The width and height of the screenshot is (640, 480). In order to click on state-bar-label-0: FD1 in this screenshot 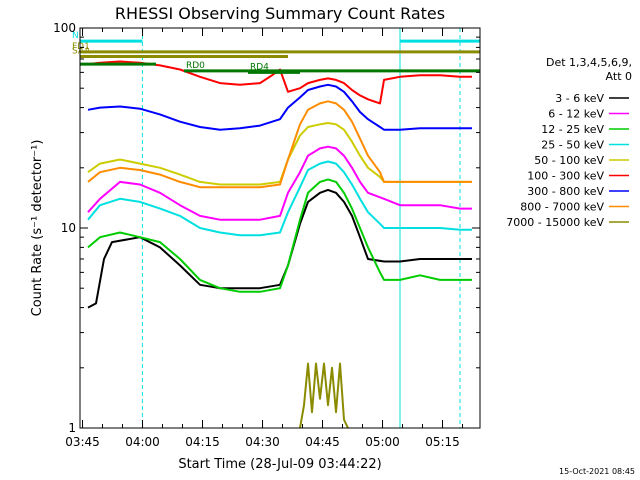, I will do `click(81, 47)`.